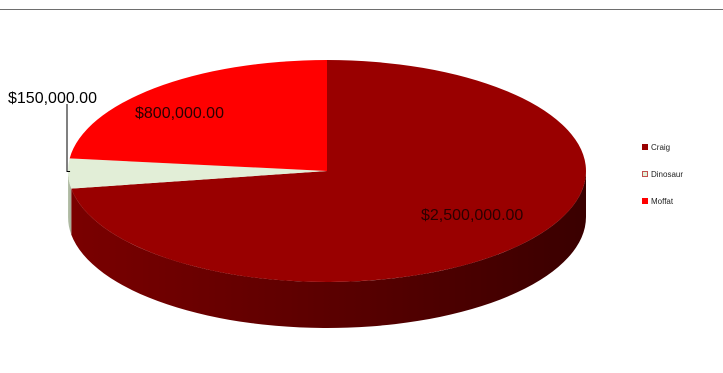  I want to click on legend-swatch-moffat, so click(645, 201).